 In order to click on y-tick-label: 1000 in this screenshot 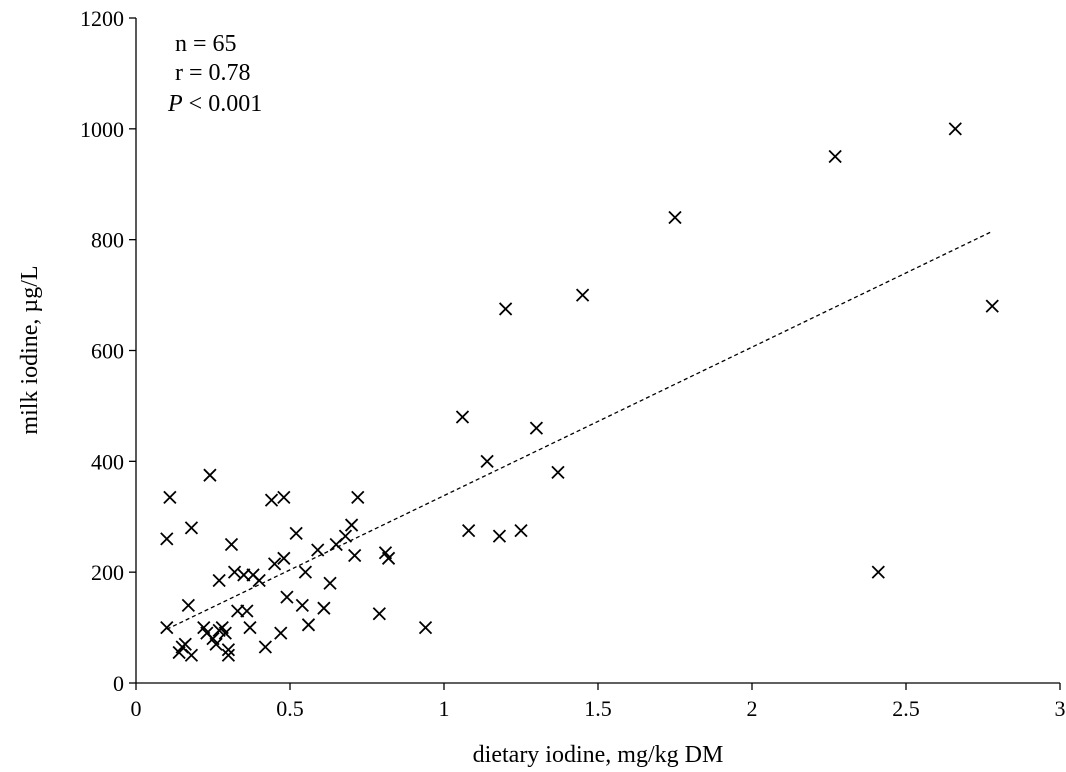, I will do `click(102, 129)`.